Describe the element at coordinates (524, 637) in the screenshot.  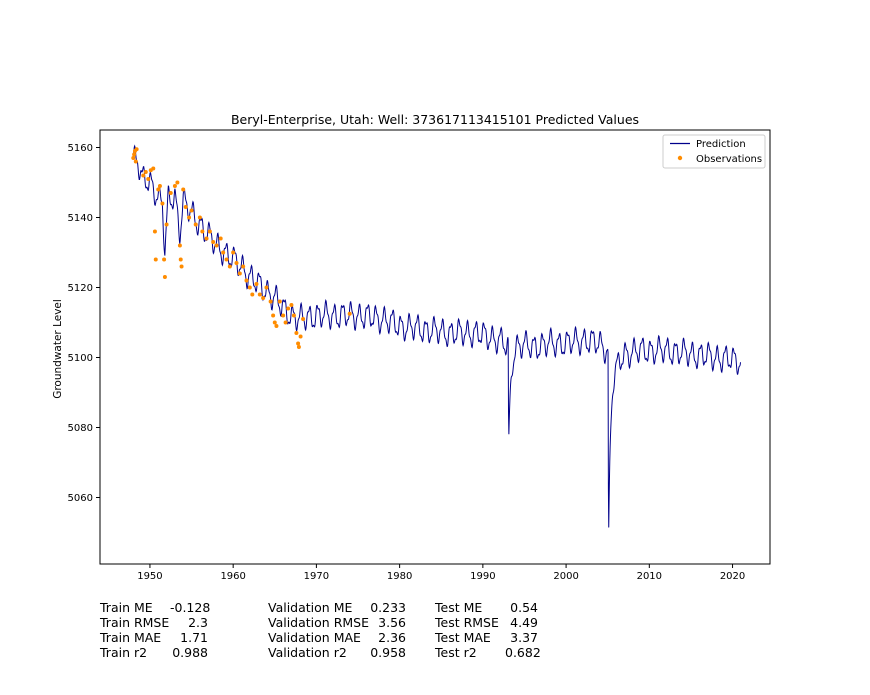
I see `metric-value: 3.37` at that location.